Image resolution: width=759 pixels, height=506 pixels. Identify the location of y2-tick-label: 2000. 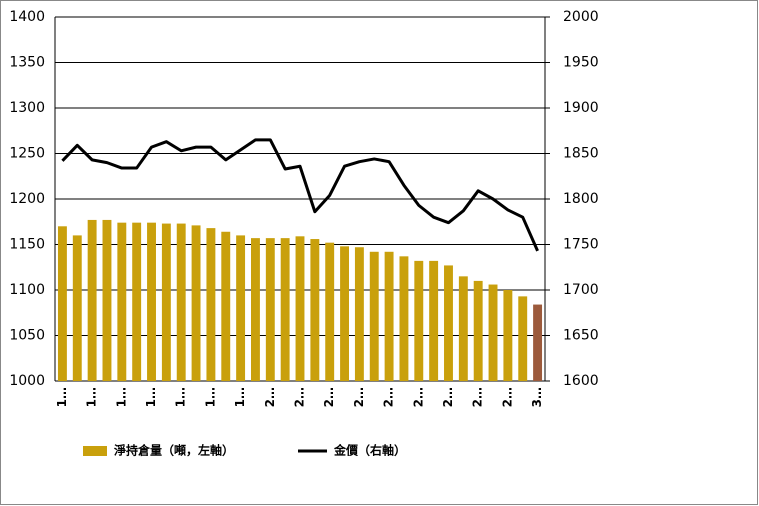
(581, 17).